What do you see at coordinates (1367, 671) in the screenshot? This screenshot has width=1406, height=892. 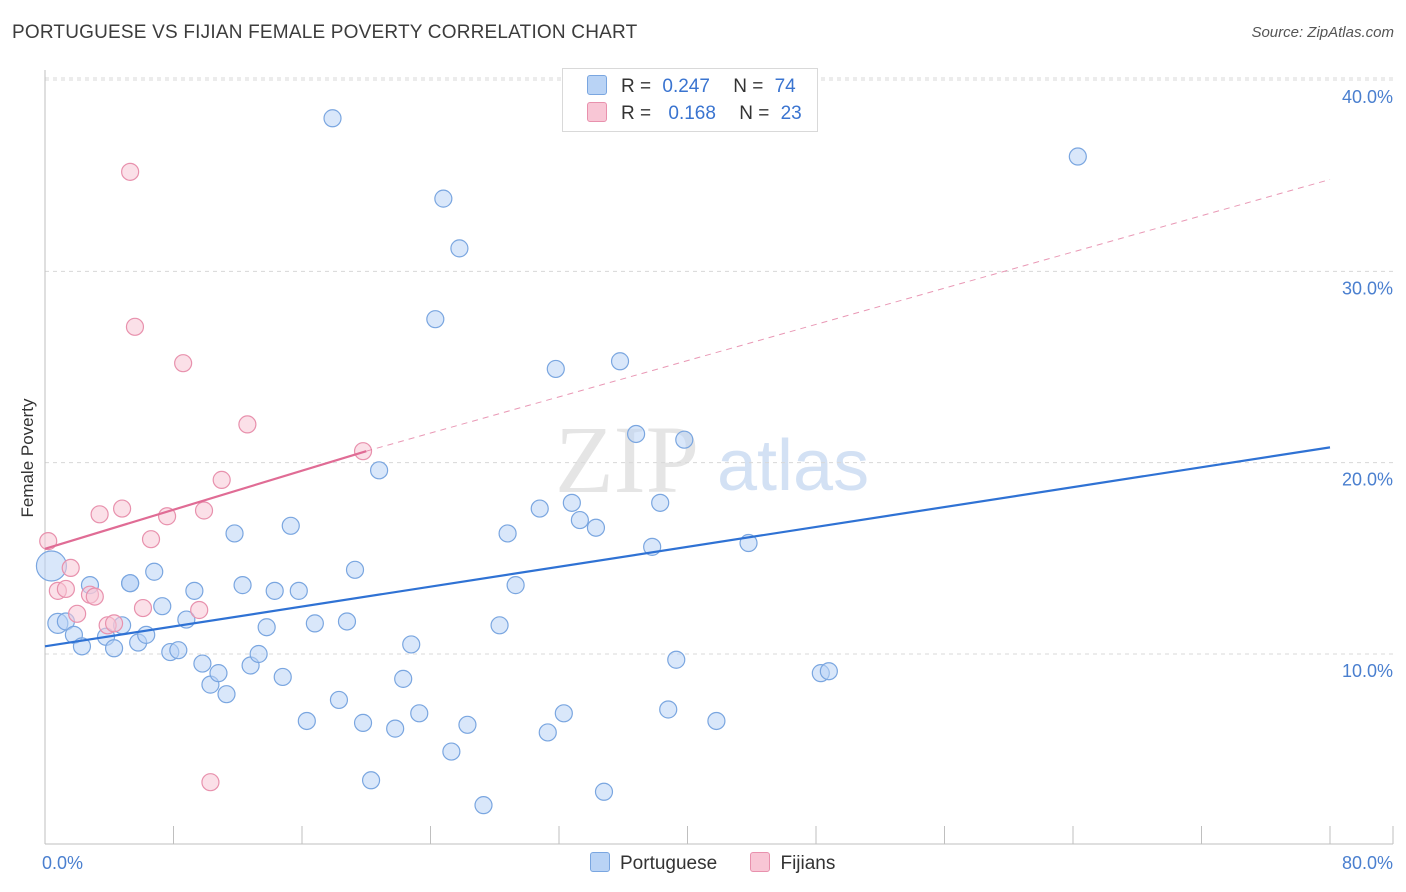 I see `y-tick-label: 10.0%` at bounding box center [1367, 671].